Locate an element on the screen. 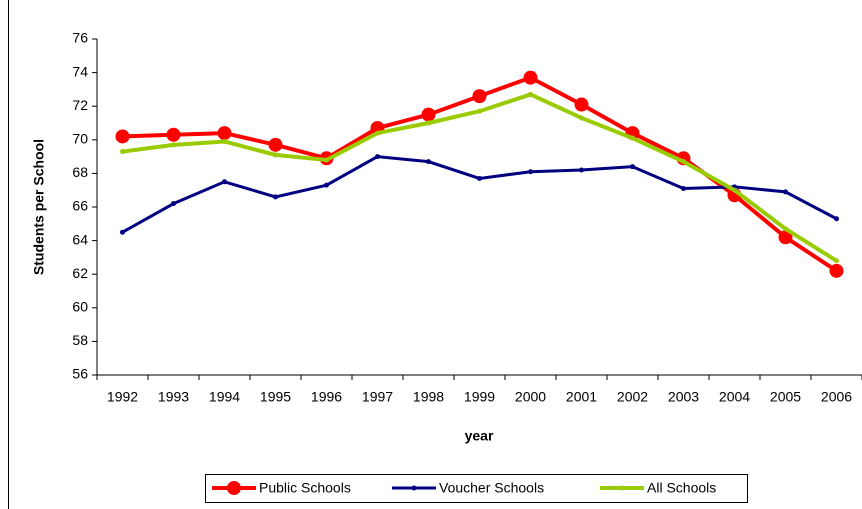 The image size is (862, 509). x-tick-label: 2002 is located at coordinates (632, 397).